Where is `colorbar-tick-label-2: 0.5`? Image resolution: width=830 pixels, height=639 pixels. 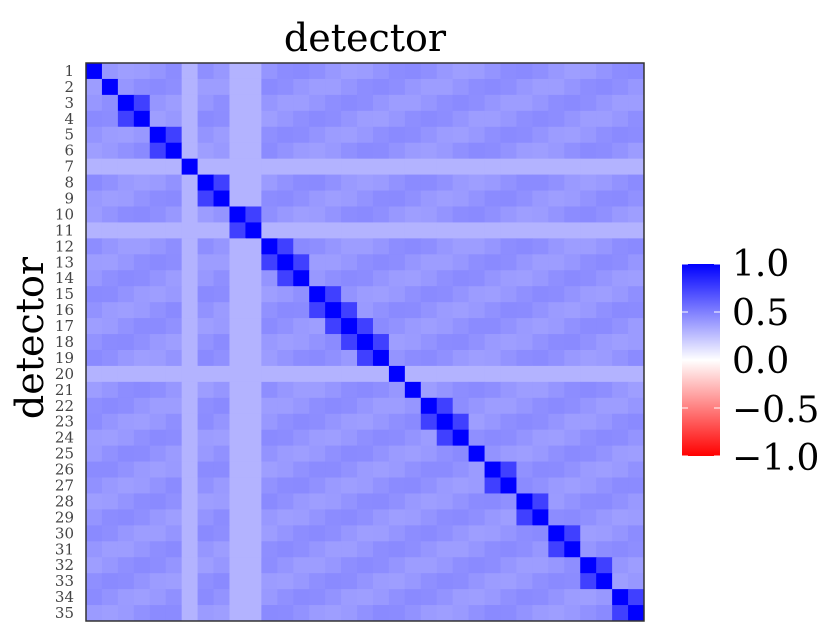
colorbar-tick-label-2: 0.5 is located at coordinates (761, 313).